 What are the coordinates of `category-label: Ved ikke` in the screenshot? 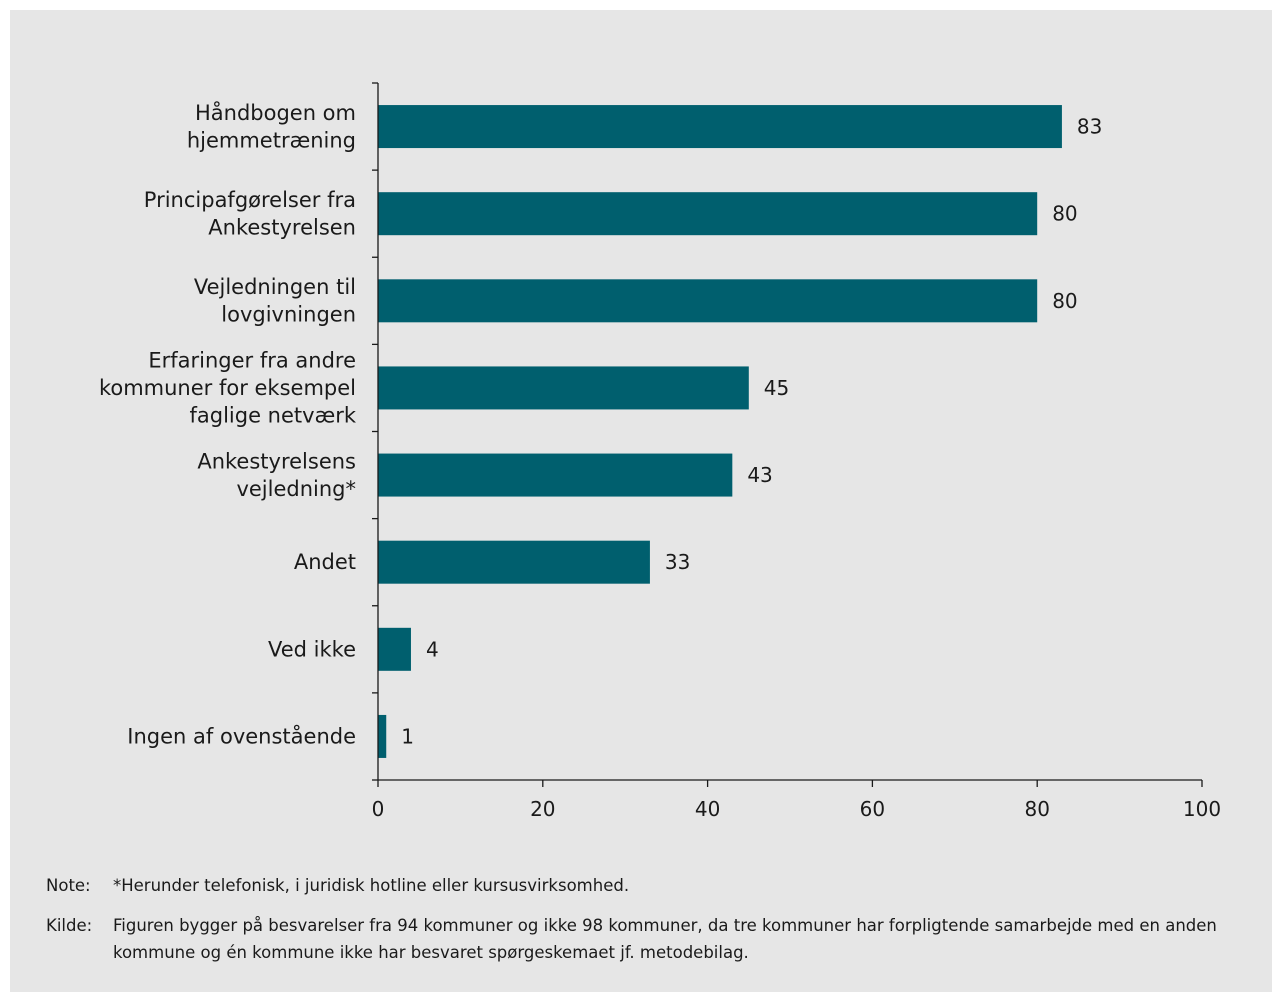 It's located at (312, 649).